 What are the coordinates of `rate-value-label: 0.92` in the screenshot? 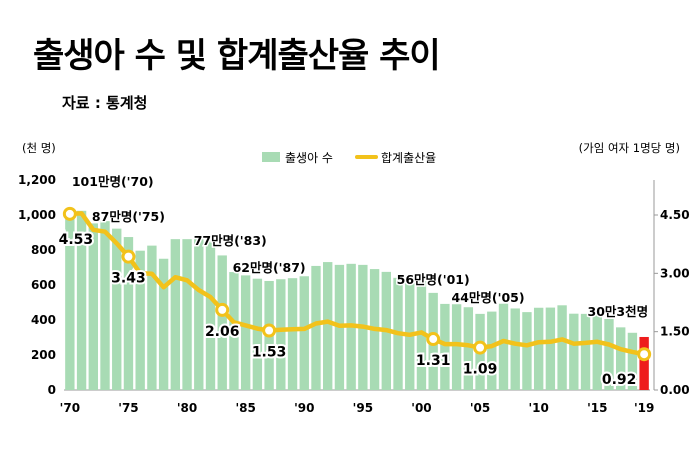 It's located at (619, 380).